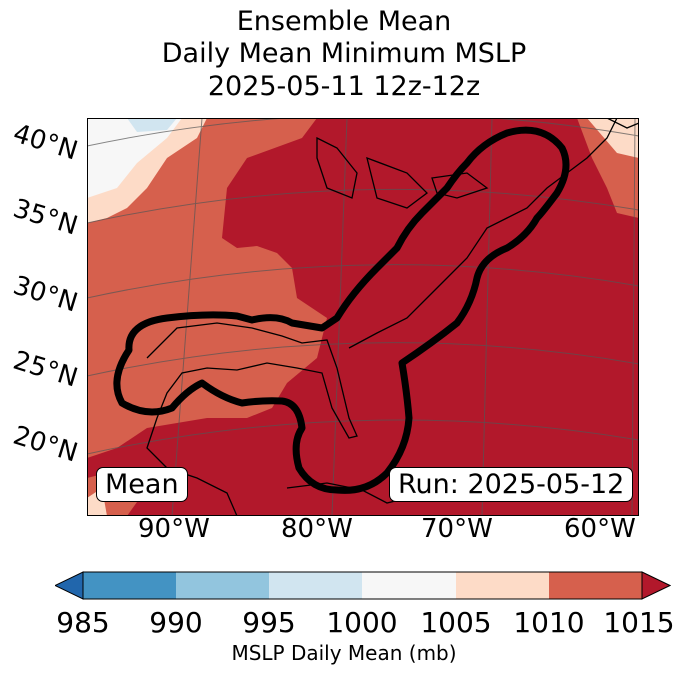  What do you see at coordinates (174, 529) in the screenshot?
I see `lon-label-90: 90°W` at bounding box center [174, 529].